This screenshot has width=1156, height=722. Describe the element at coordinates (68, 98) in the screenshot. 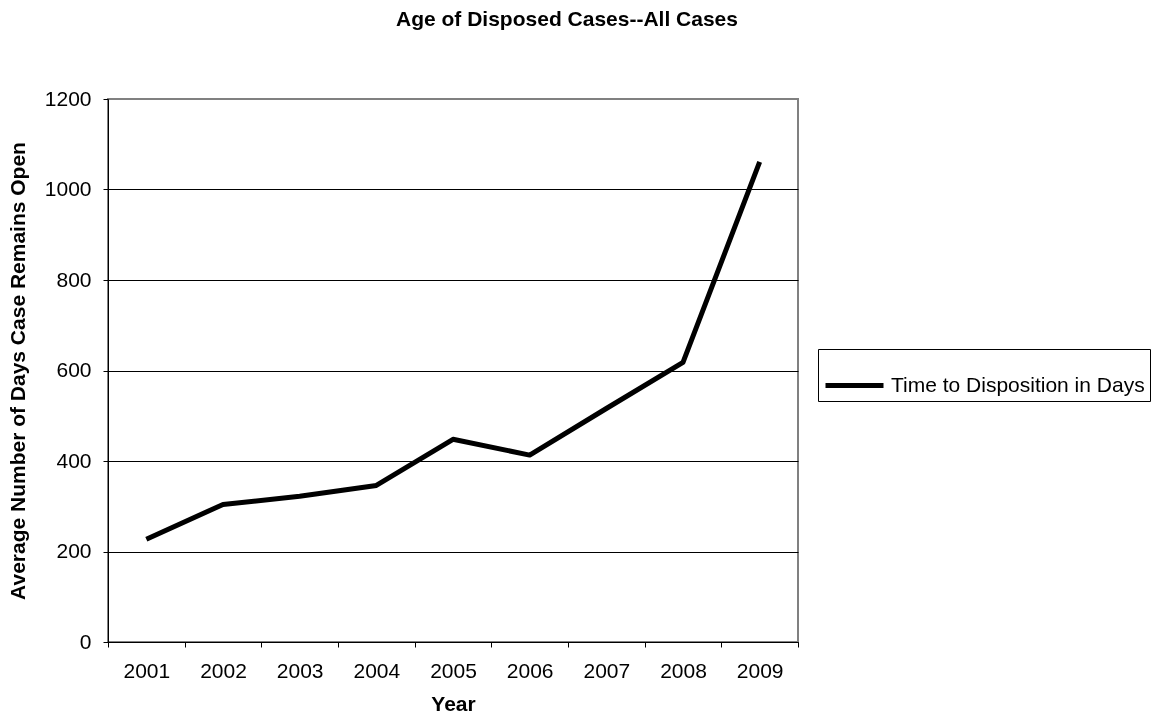

I see `y-tick-label: 1200` at that location.